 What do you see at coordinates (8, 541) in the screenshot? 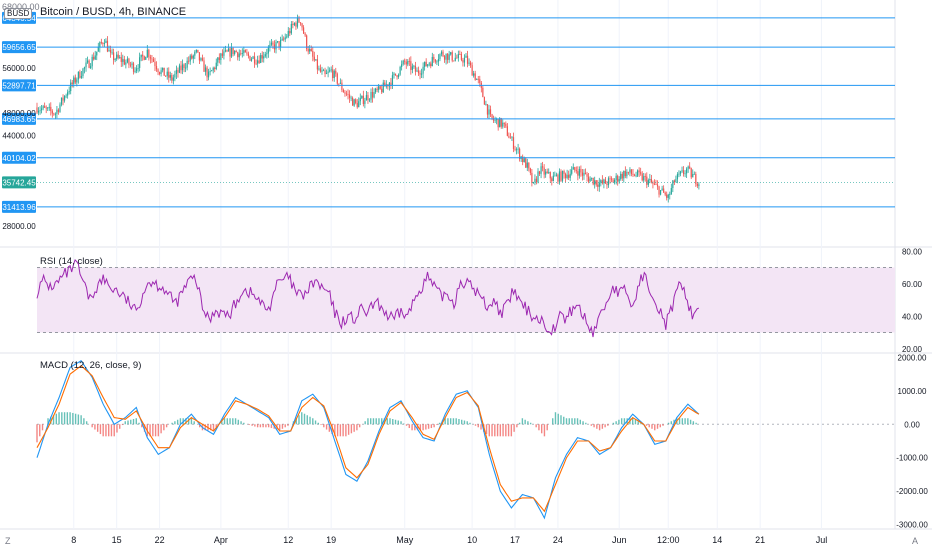
I see `timezone-button: Z` at bounding box center [8, 541].